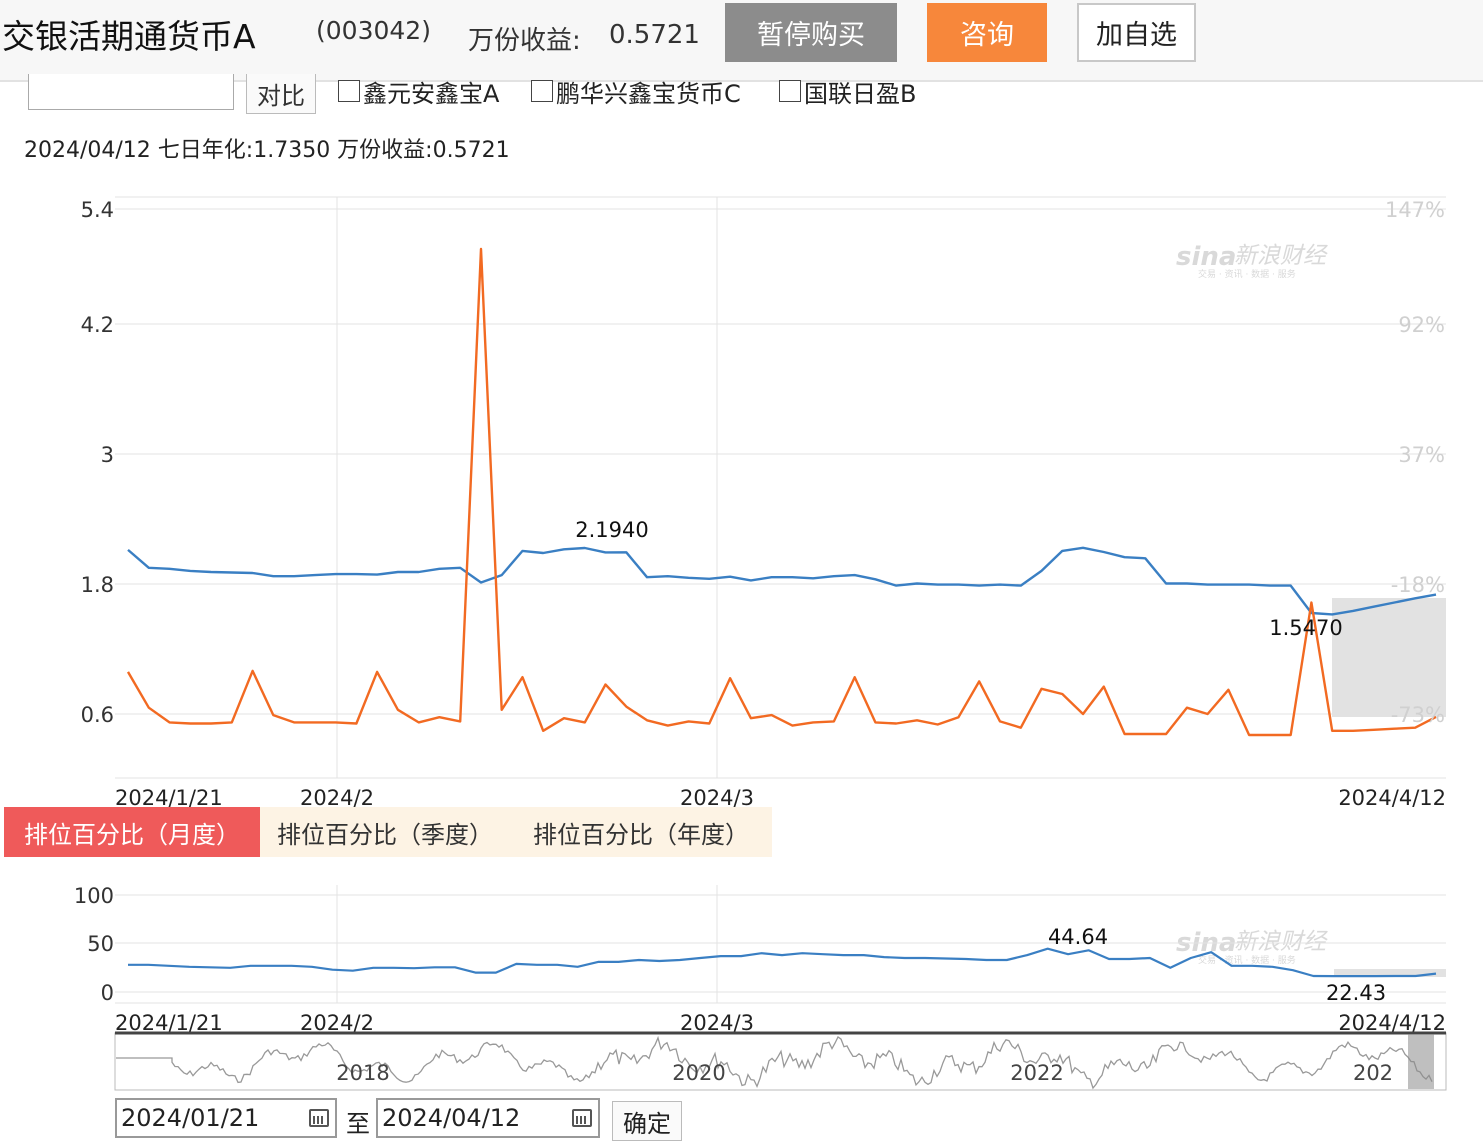  What do you see at coordinates (654, 35) in the screenshot?
I see `wan-yield-value: 0.5721` at bounding box center [654, 35].